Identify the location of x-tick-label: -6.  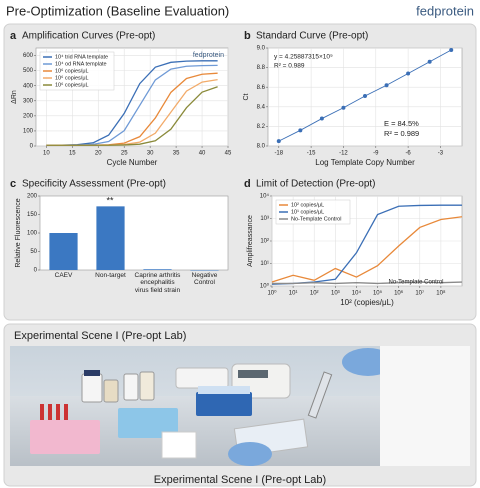
(408, 154).